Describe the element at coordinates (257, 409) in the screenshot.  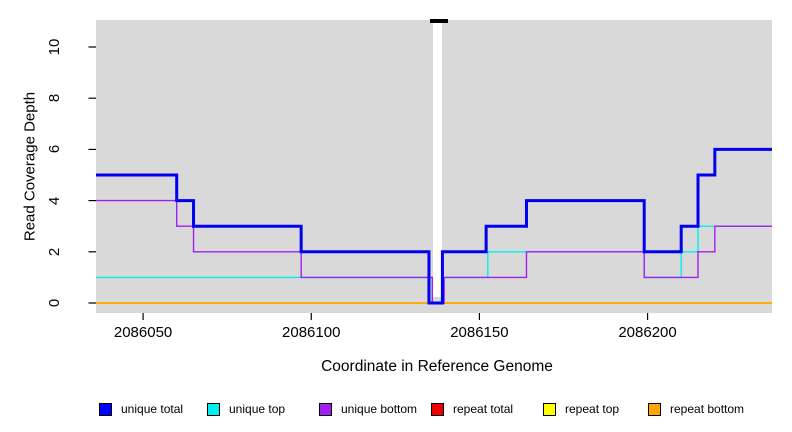
I see `legend-label: unique top` at that location.